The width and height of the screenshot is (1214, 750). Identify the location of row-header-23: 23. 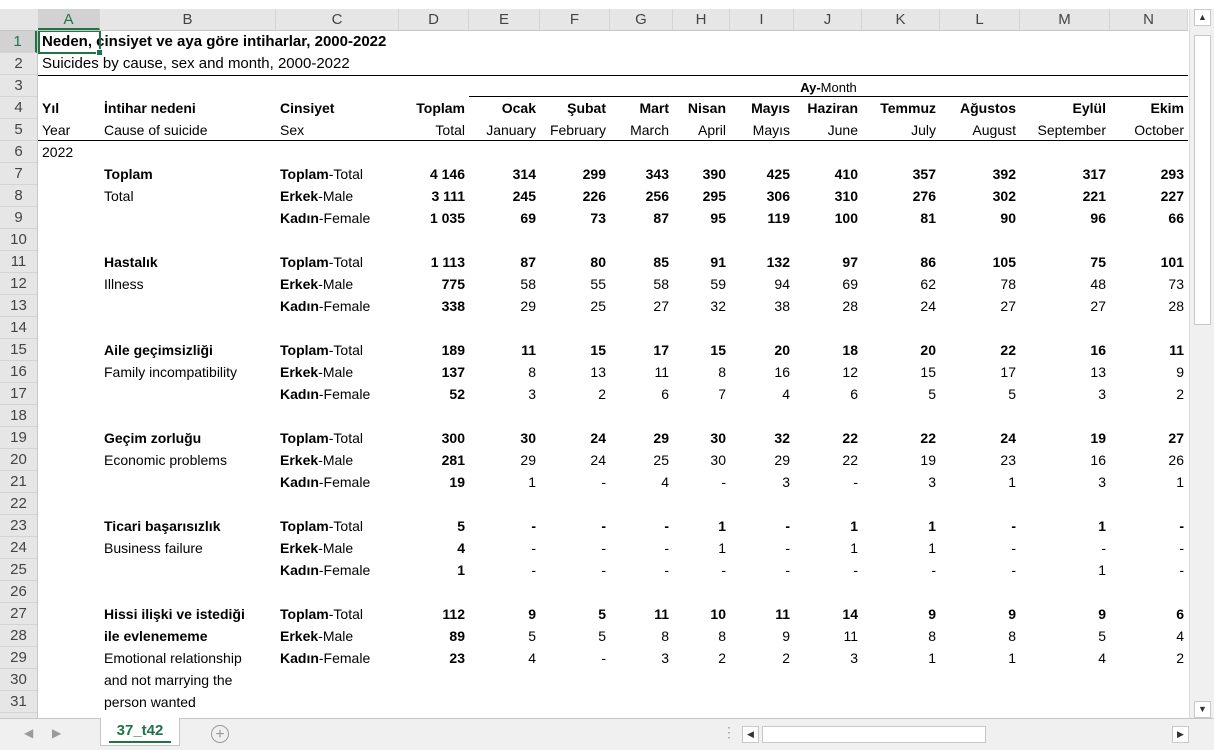
(18, 526).